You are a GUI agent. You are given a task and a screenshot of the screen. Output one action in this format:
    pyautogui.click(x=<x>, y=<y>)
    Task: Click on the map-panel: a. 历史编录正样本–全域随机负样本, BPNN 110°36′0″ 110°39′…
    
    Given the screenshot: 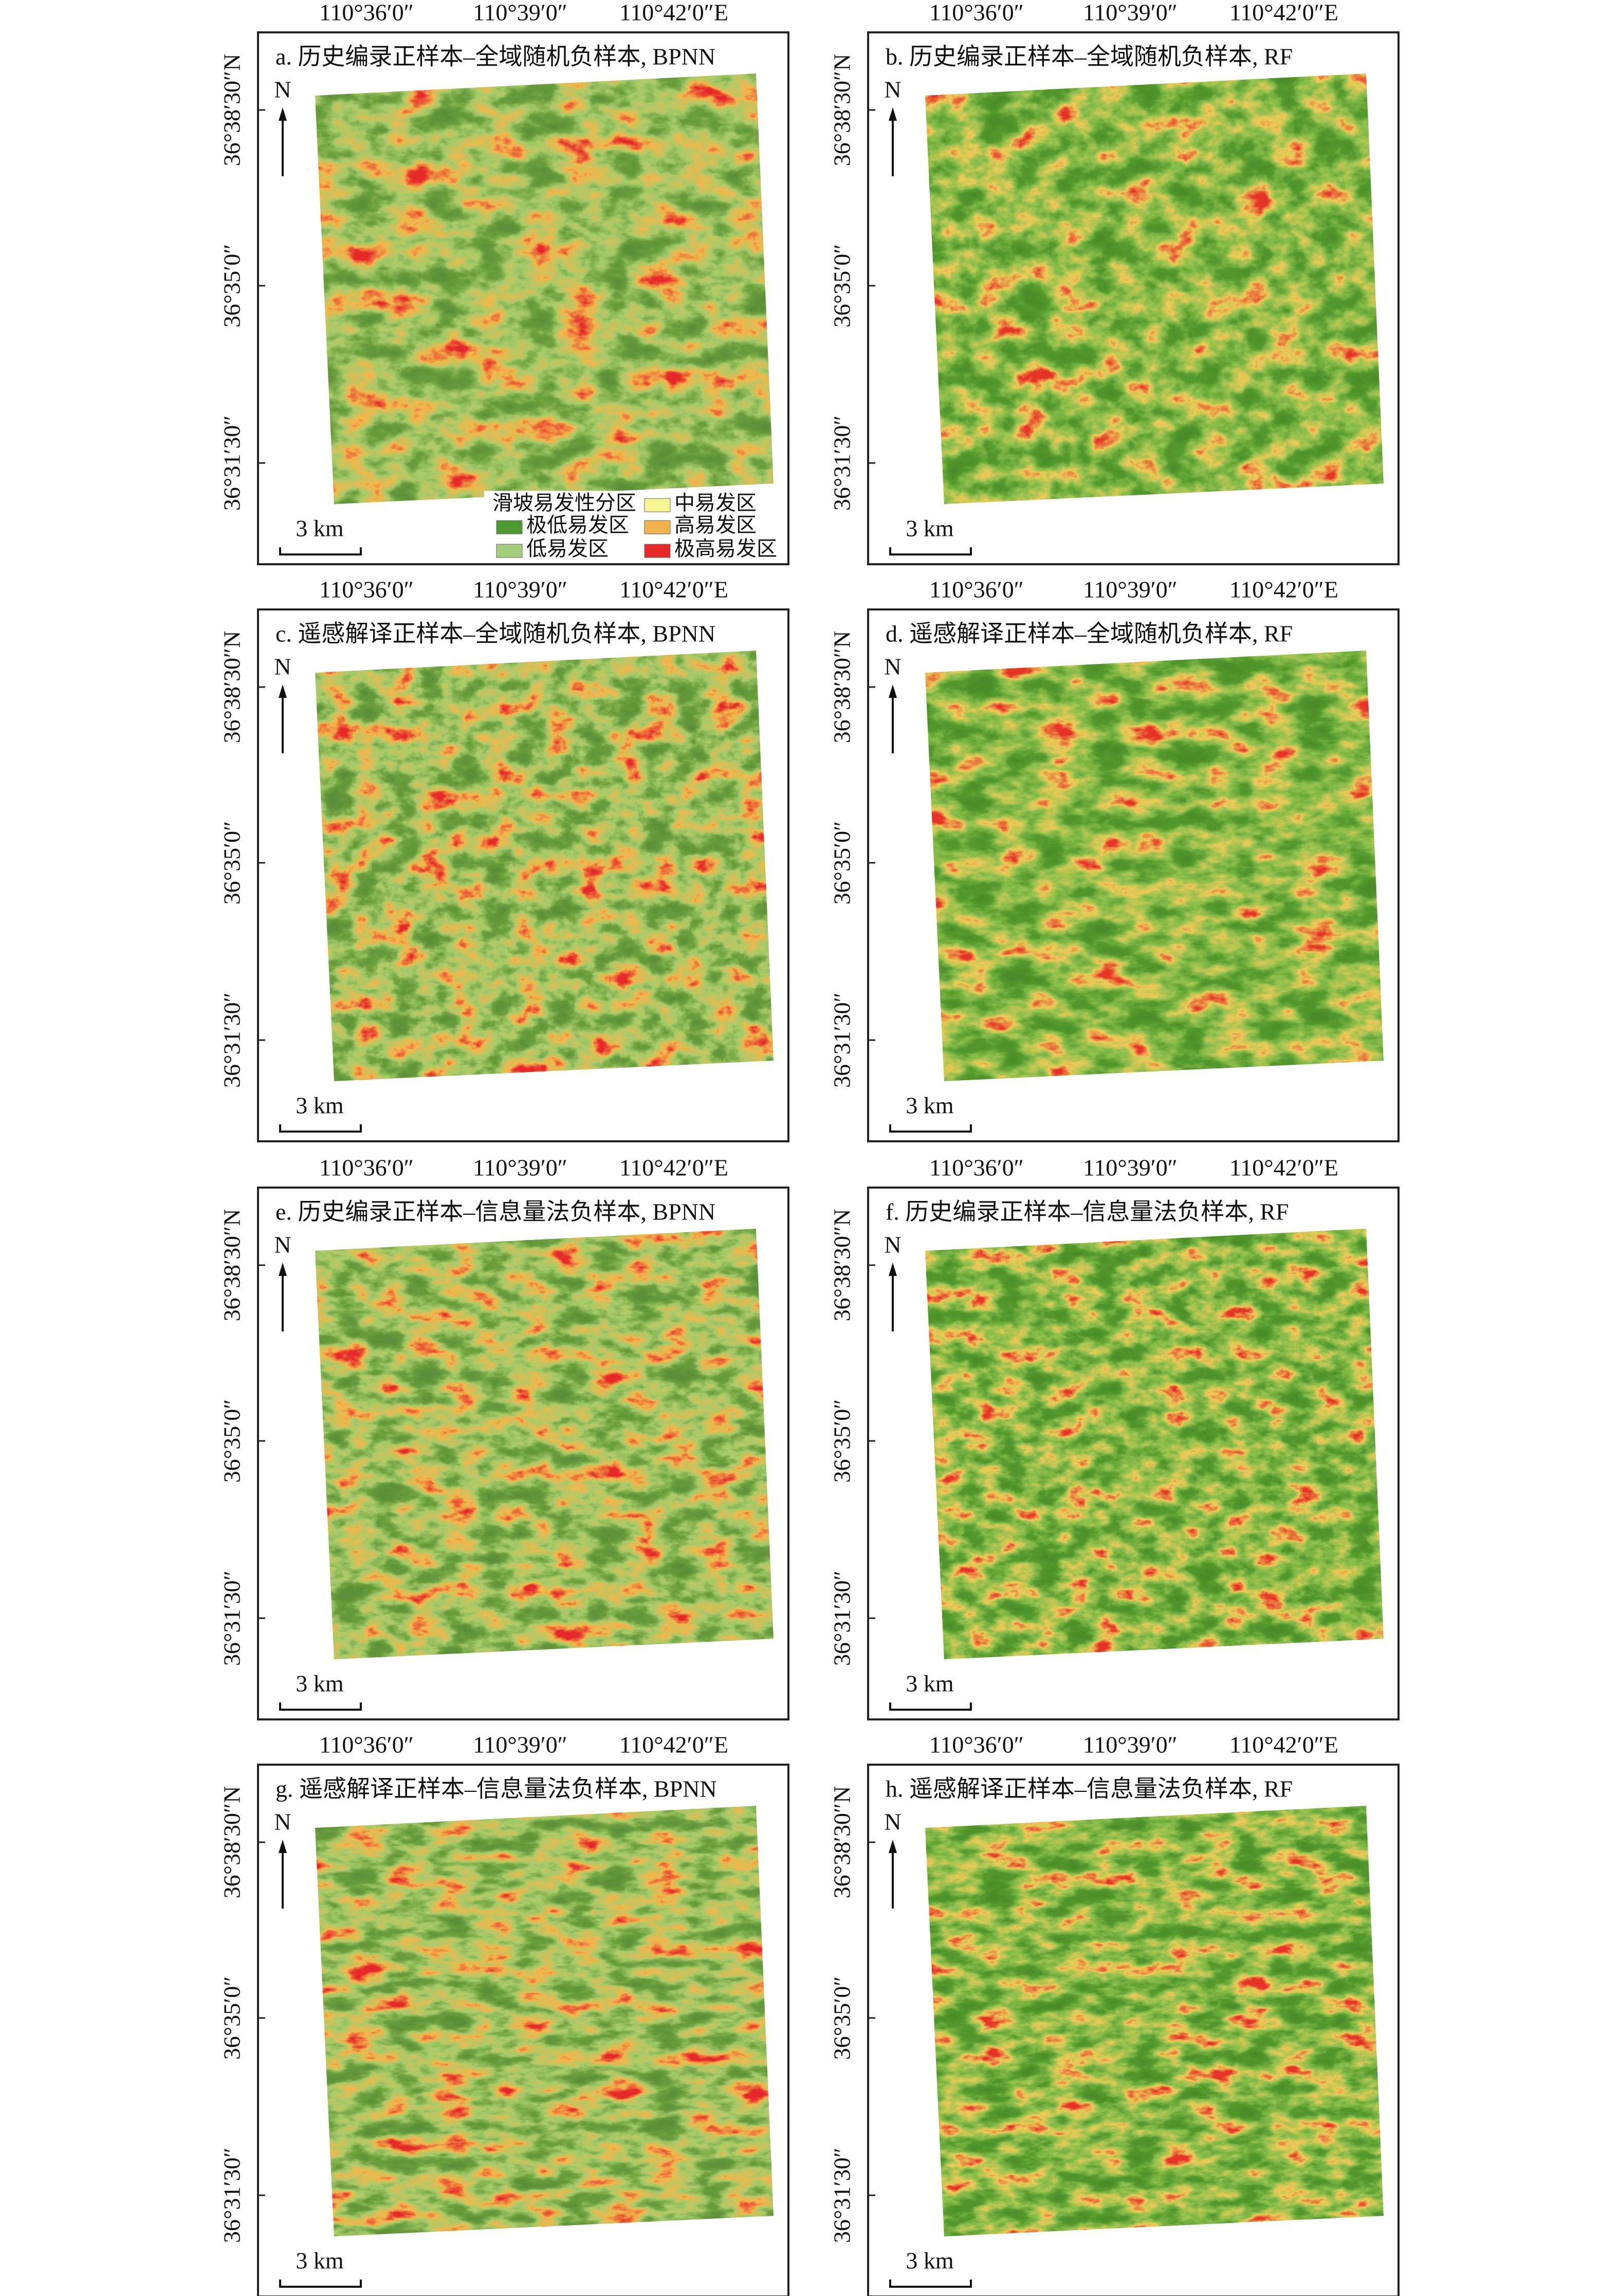 What is the action you would take?
    pyautogui.click(x=504, y=283)
    